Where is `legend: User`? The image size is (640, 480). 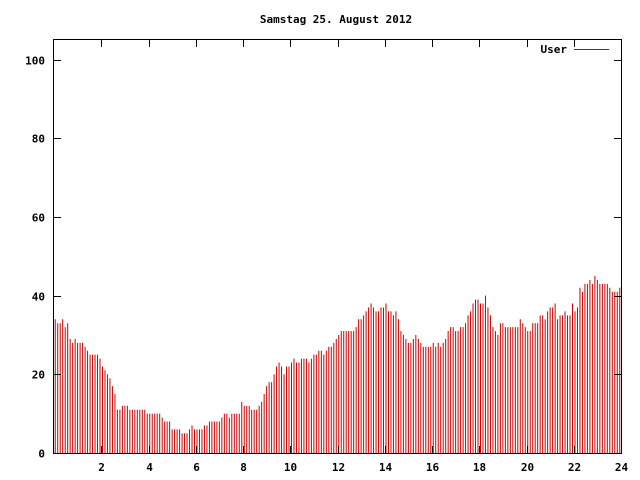
legend: User is located at coordinates (575, 49).